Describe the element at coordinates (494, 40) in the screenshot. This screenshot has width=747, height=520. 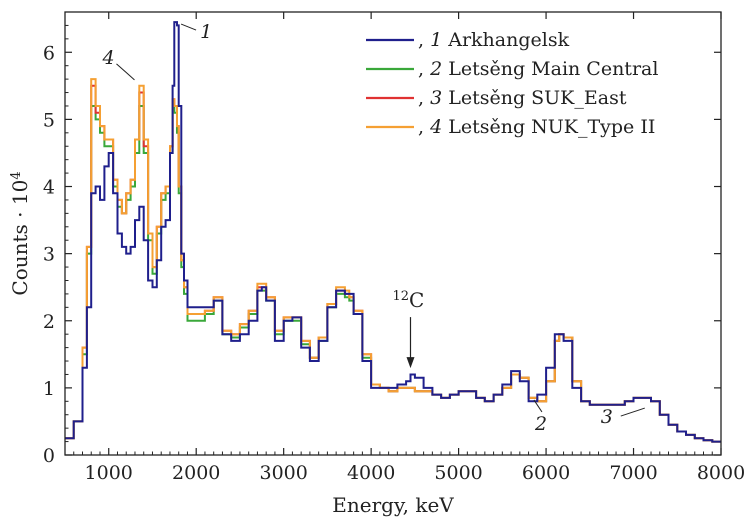
I see `legend-entry-1: , 1 Arkhangelsk` at that location.